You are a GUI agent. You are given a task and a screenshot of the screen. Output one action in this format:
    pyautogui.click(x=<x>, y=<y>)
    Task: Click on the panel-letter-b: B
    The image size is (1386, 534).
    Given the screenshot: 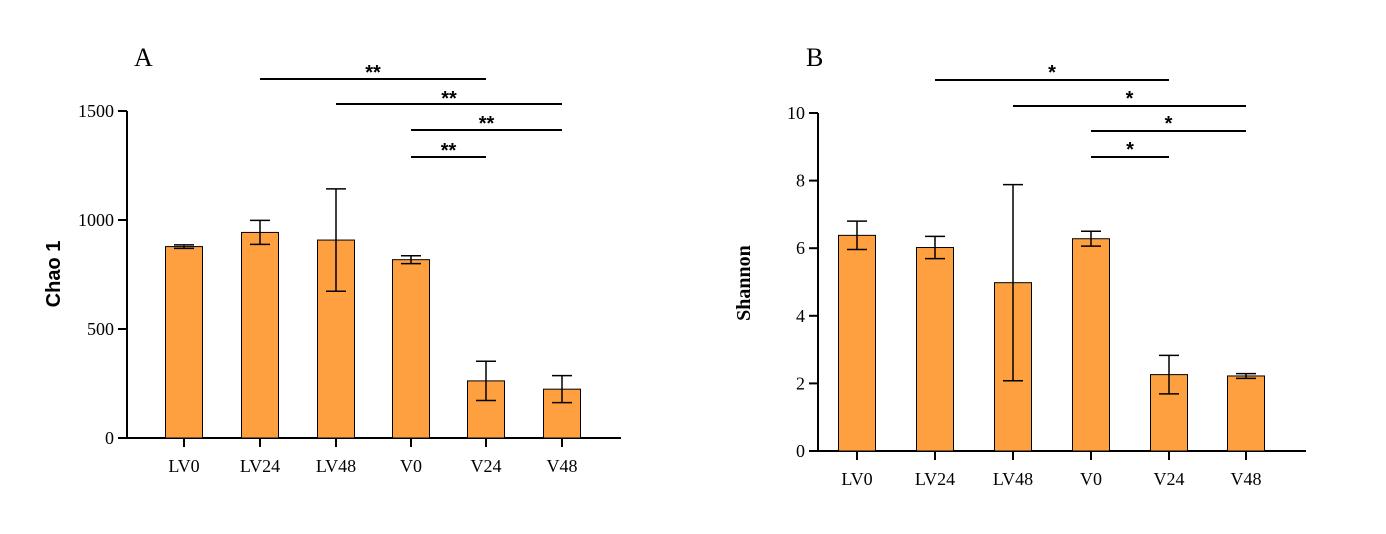 What is the action you would take?
    pyautogui.click(x=814, y=57)
    